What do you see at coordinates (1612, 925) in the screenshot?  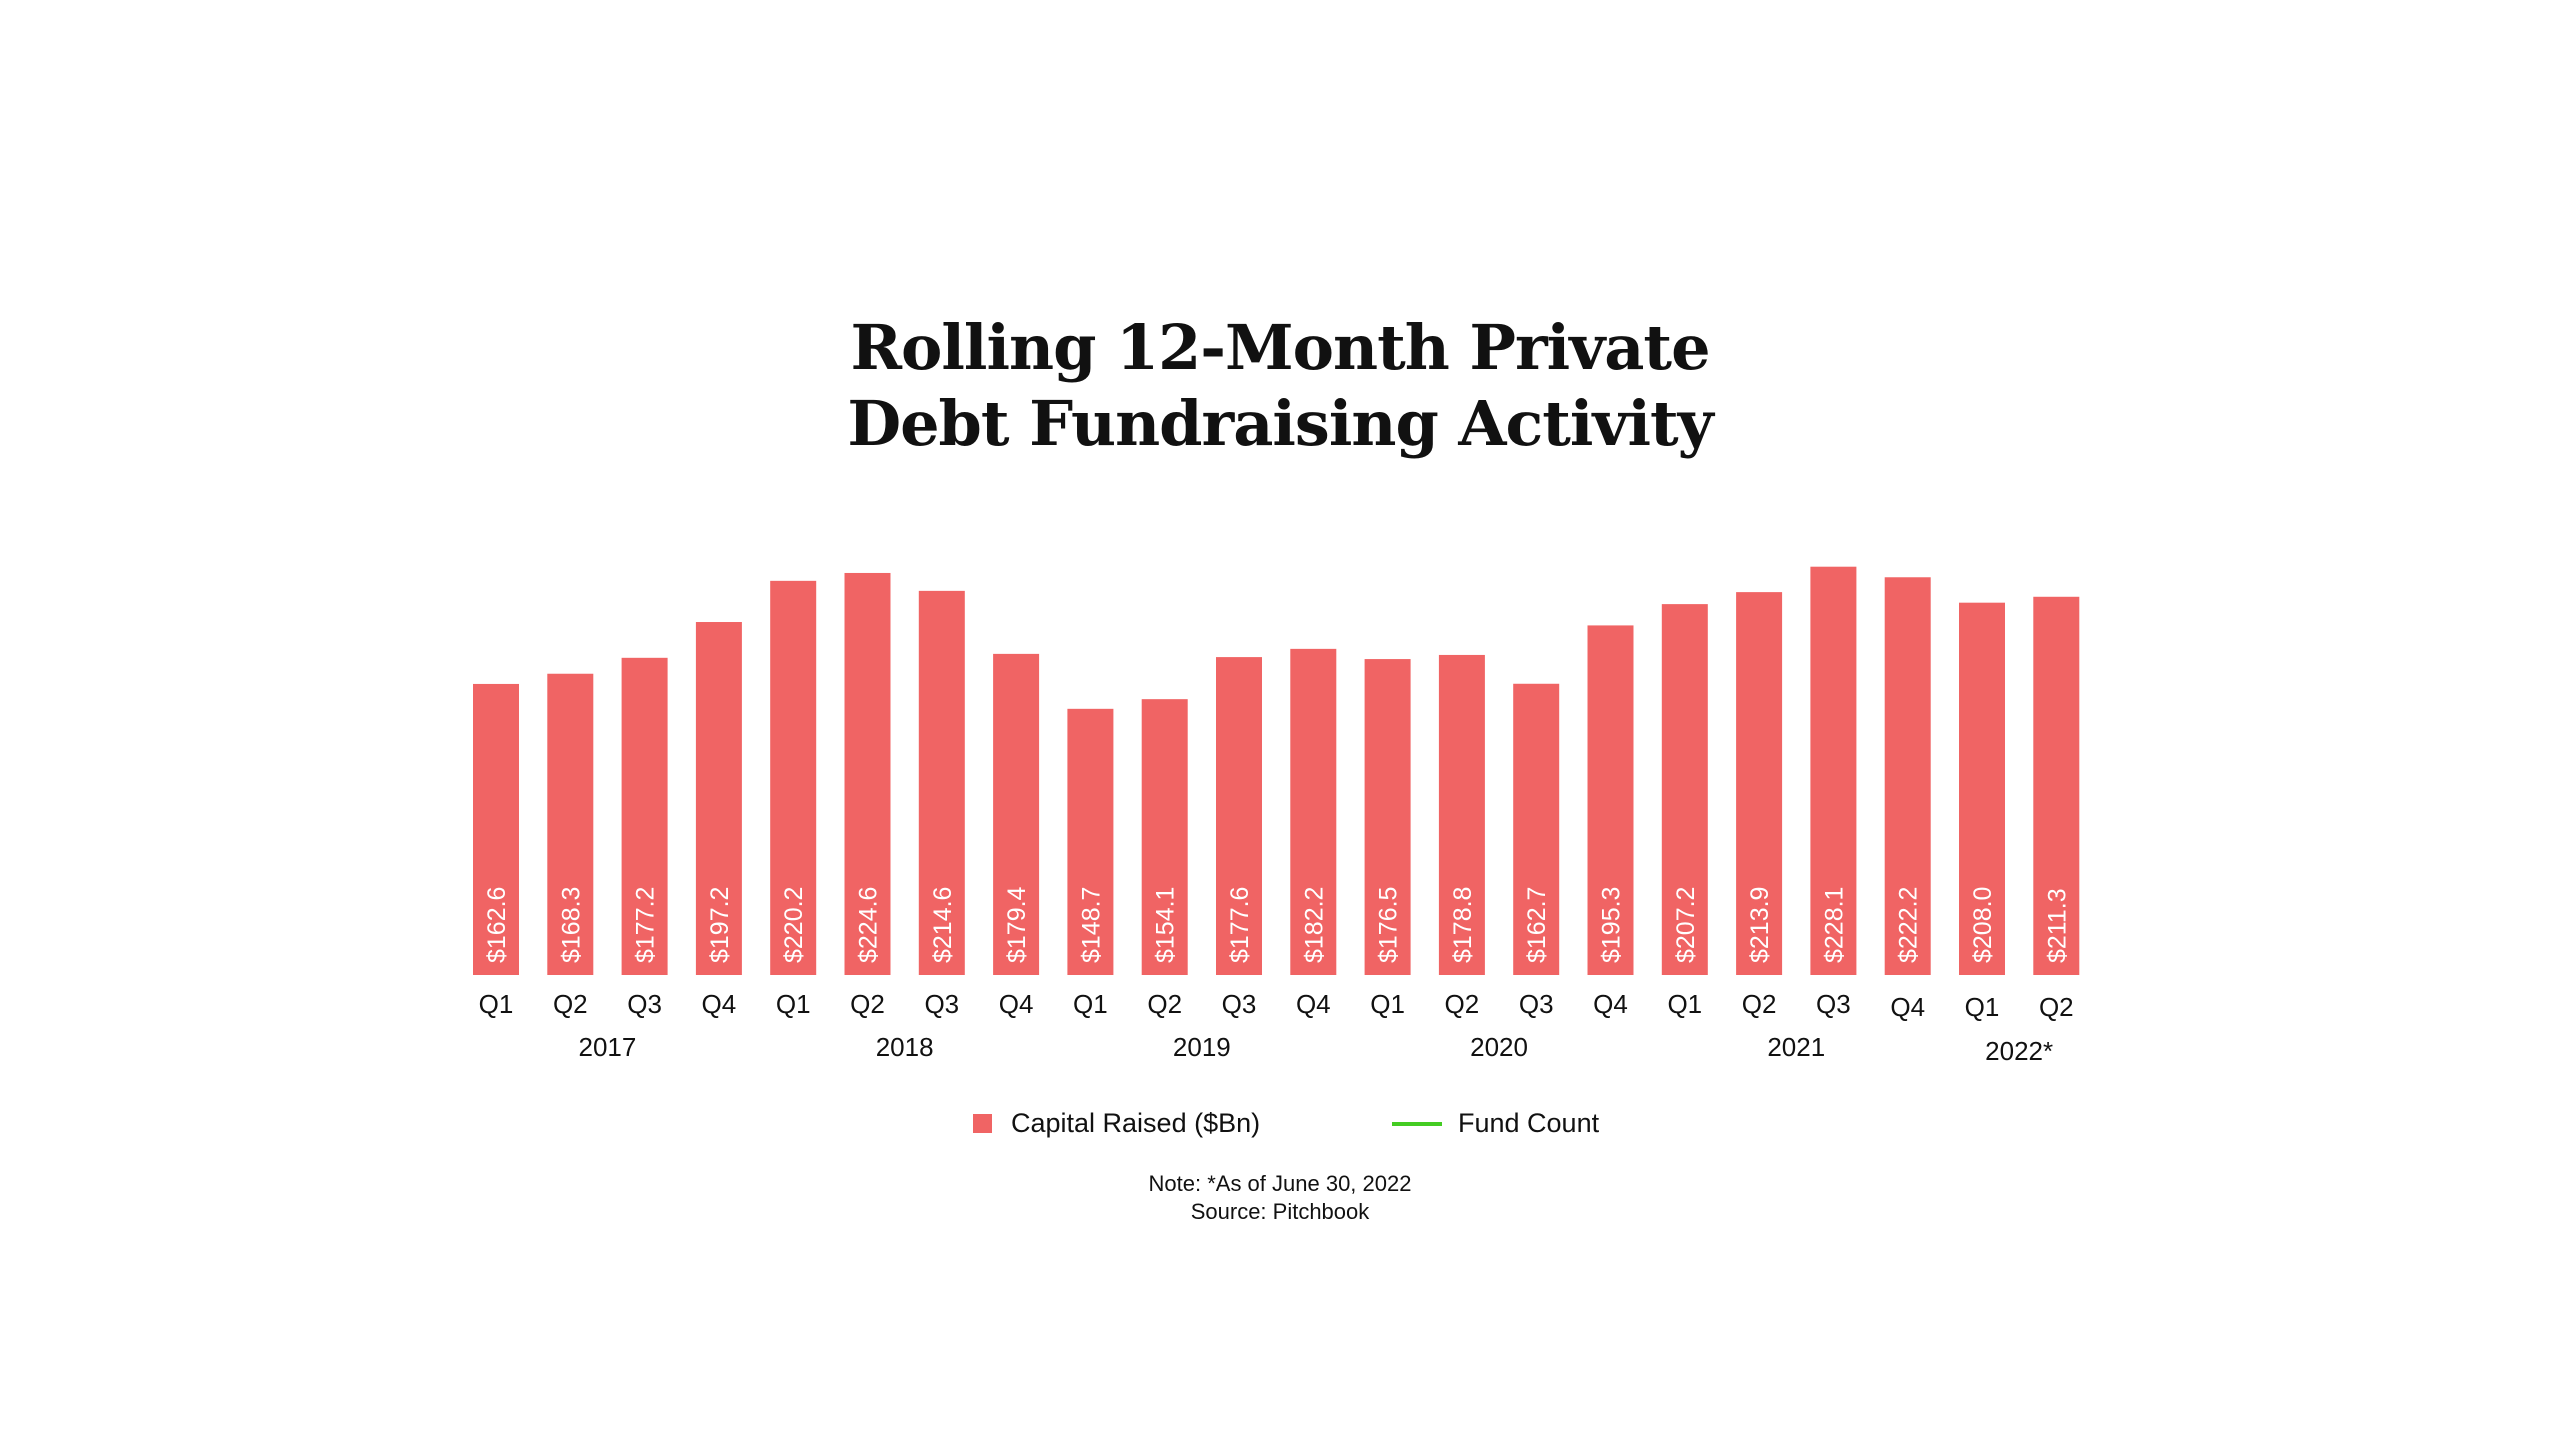 I see `bar-data-label: $195.3` at bounding box center [1612, 925].